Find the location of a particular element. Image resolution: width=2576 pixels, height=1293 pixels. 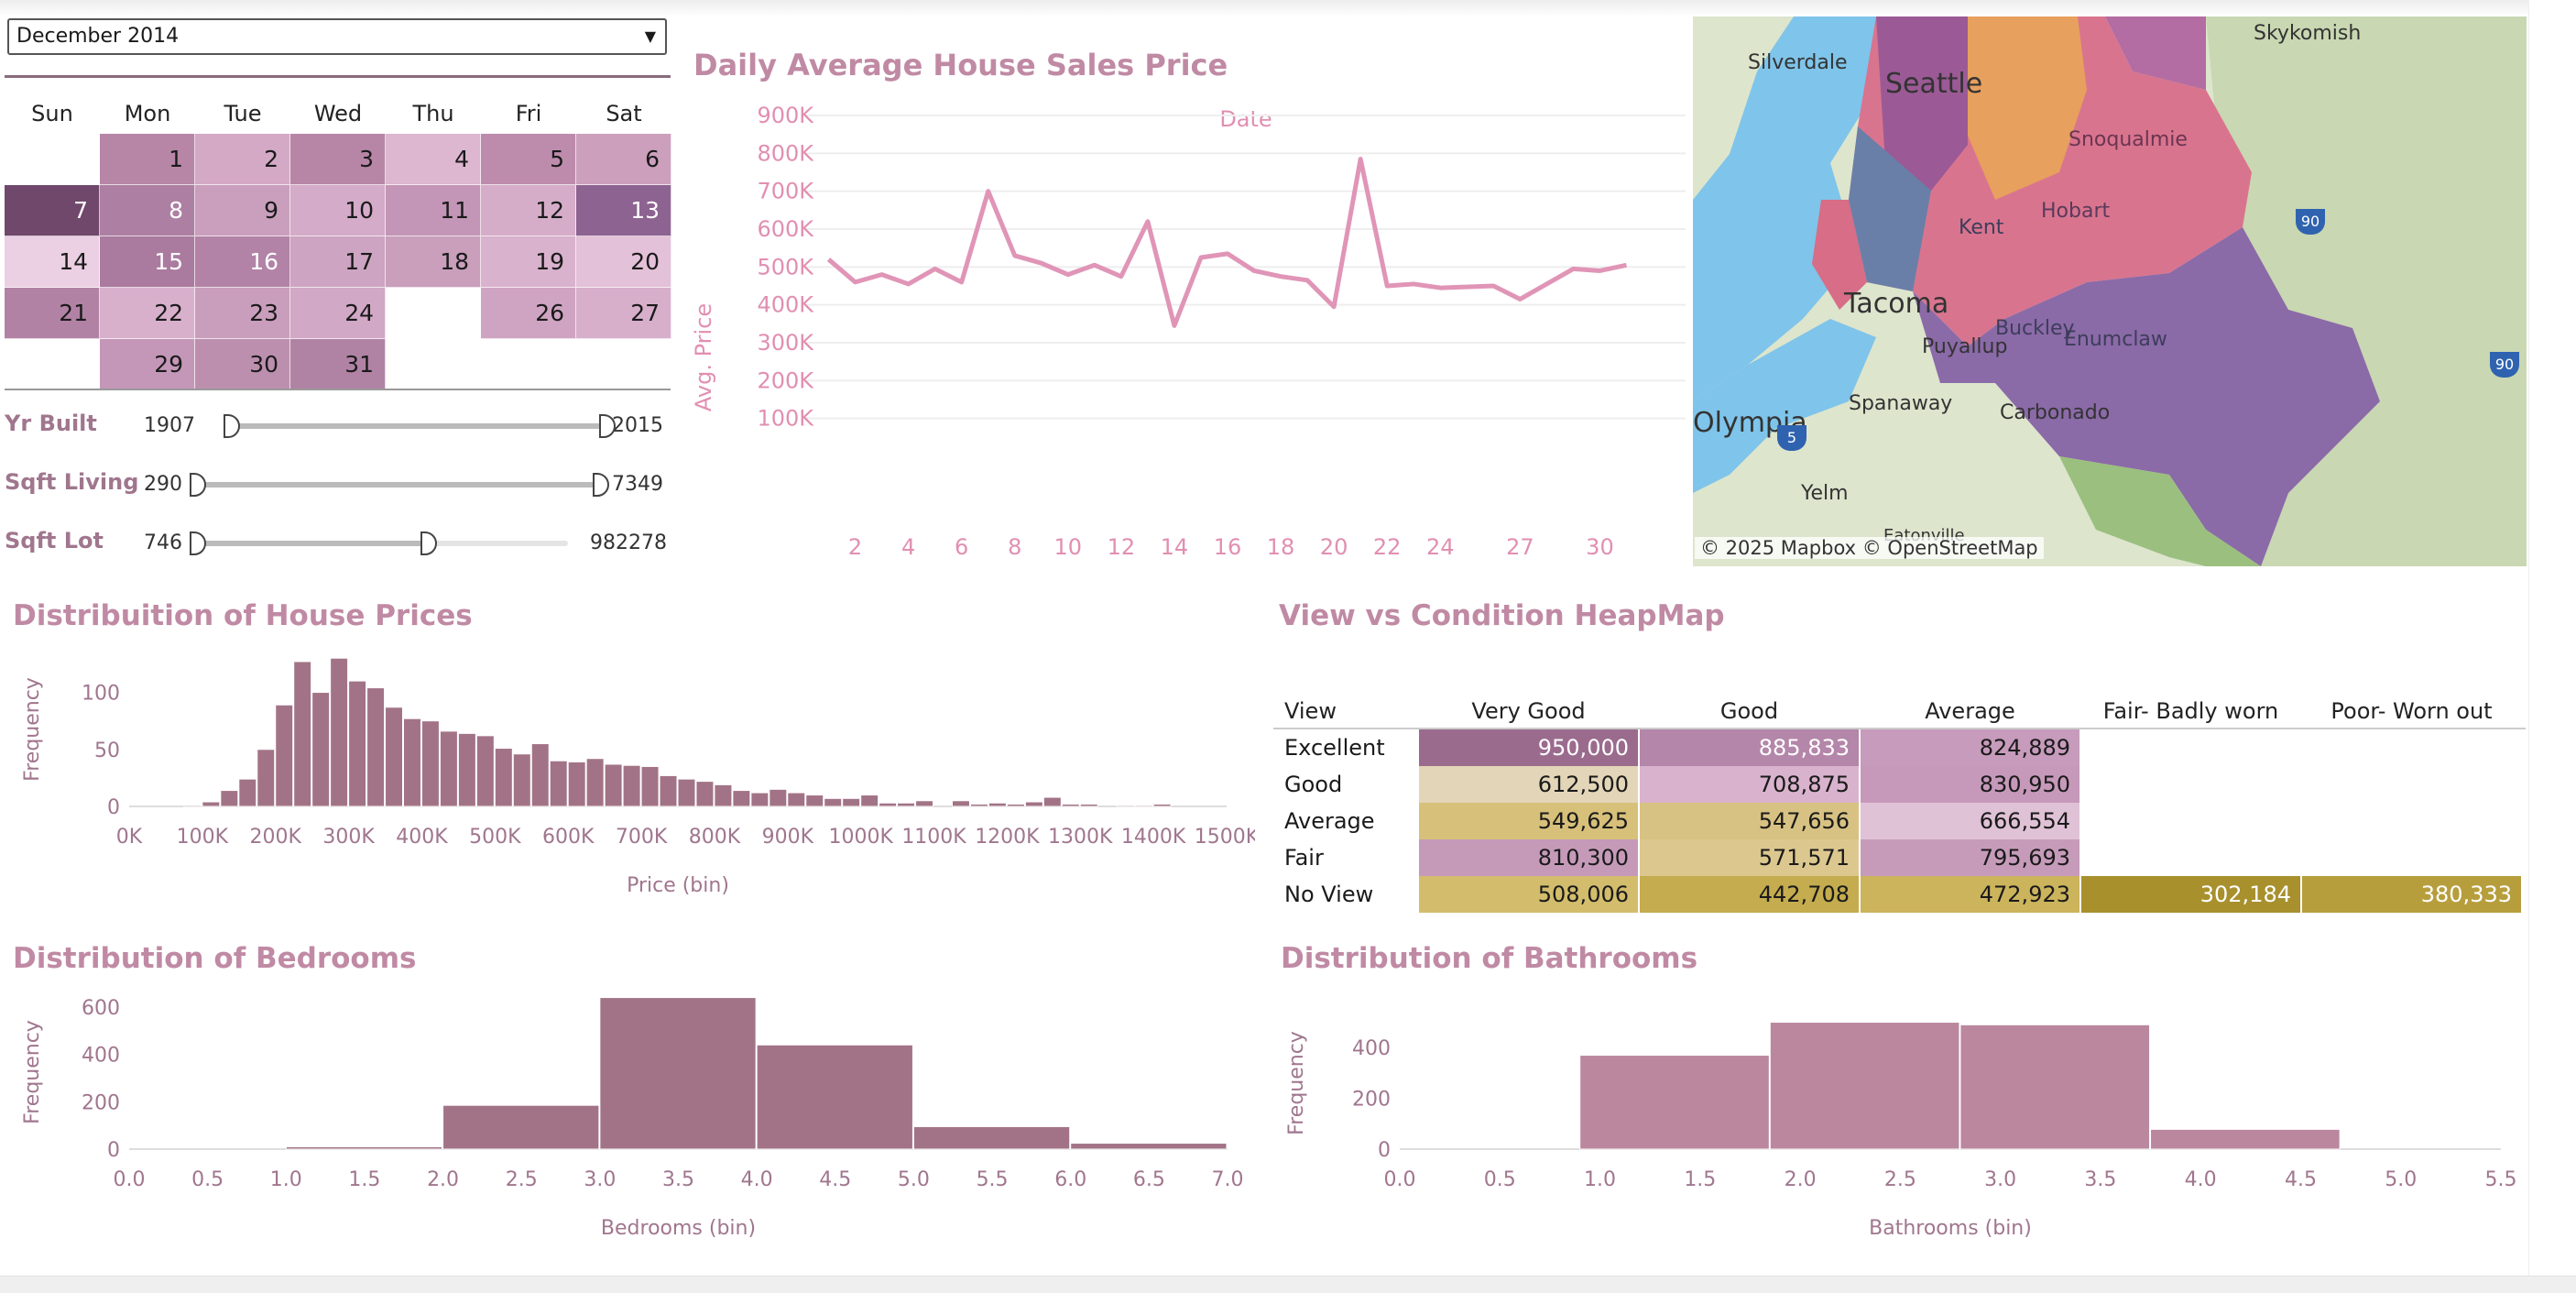

heatmap-cell: 612,500 is located at coordinates (1529, 784).